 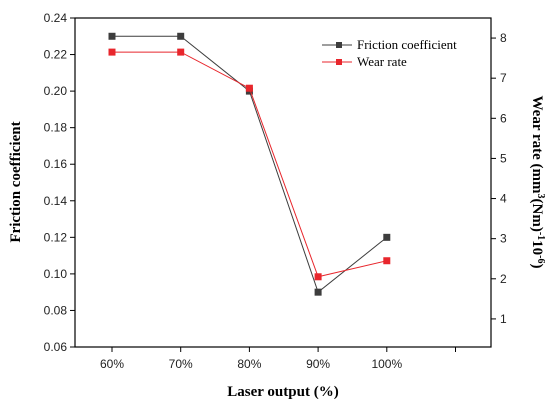 What do you see at coordinates (56, 347) in the screenshot?
I see `y-left-tick-label: 0.06` at bounding box center [56, 347].